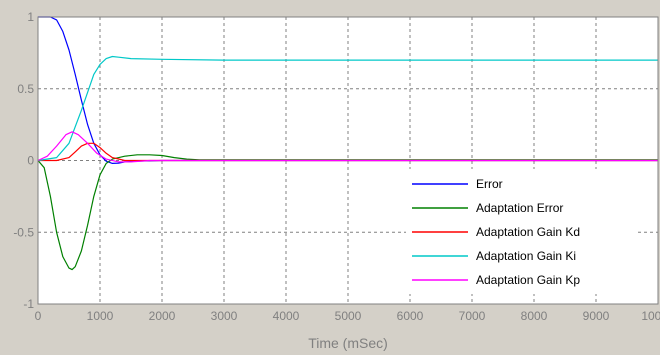 The height and width of the screenshot is (355, 660). What do you see at coordinates (519, 208) in the screenshot?
I see `legend-label: Adaptation Error` at bounding box center [519, 208].